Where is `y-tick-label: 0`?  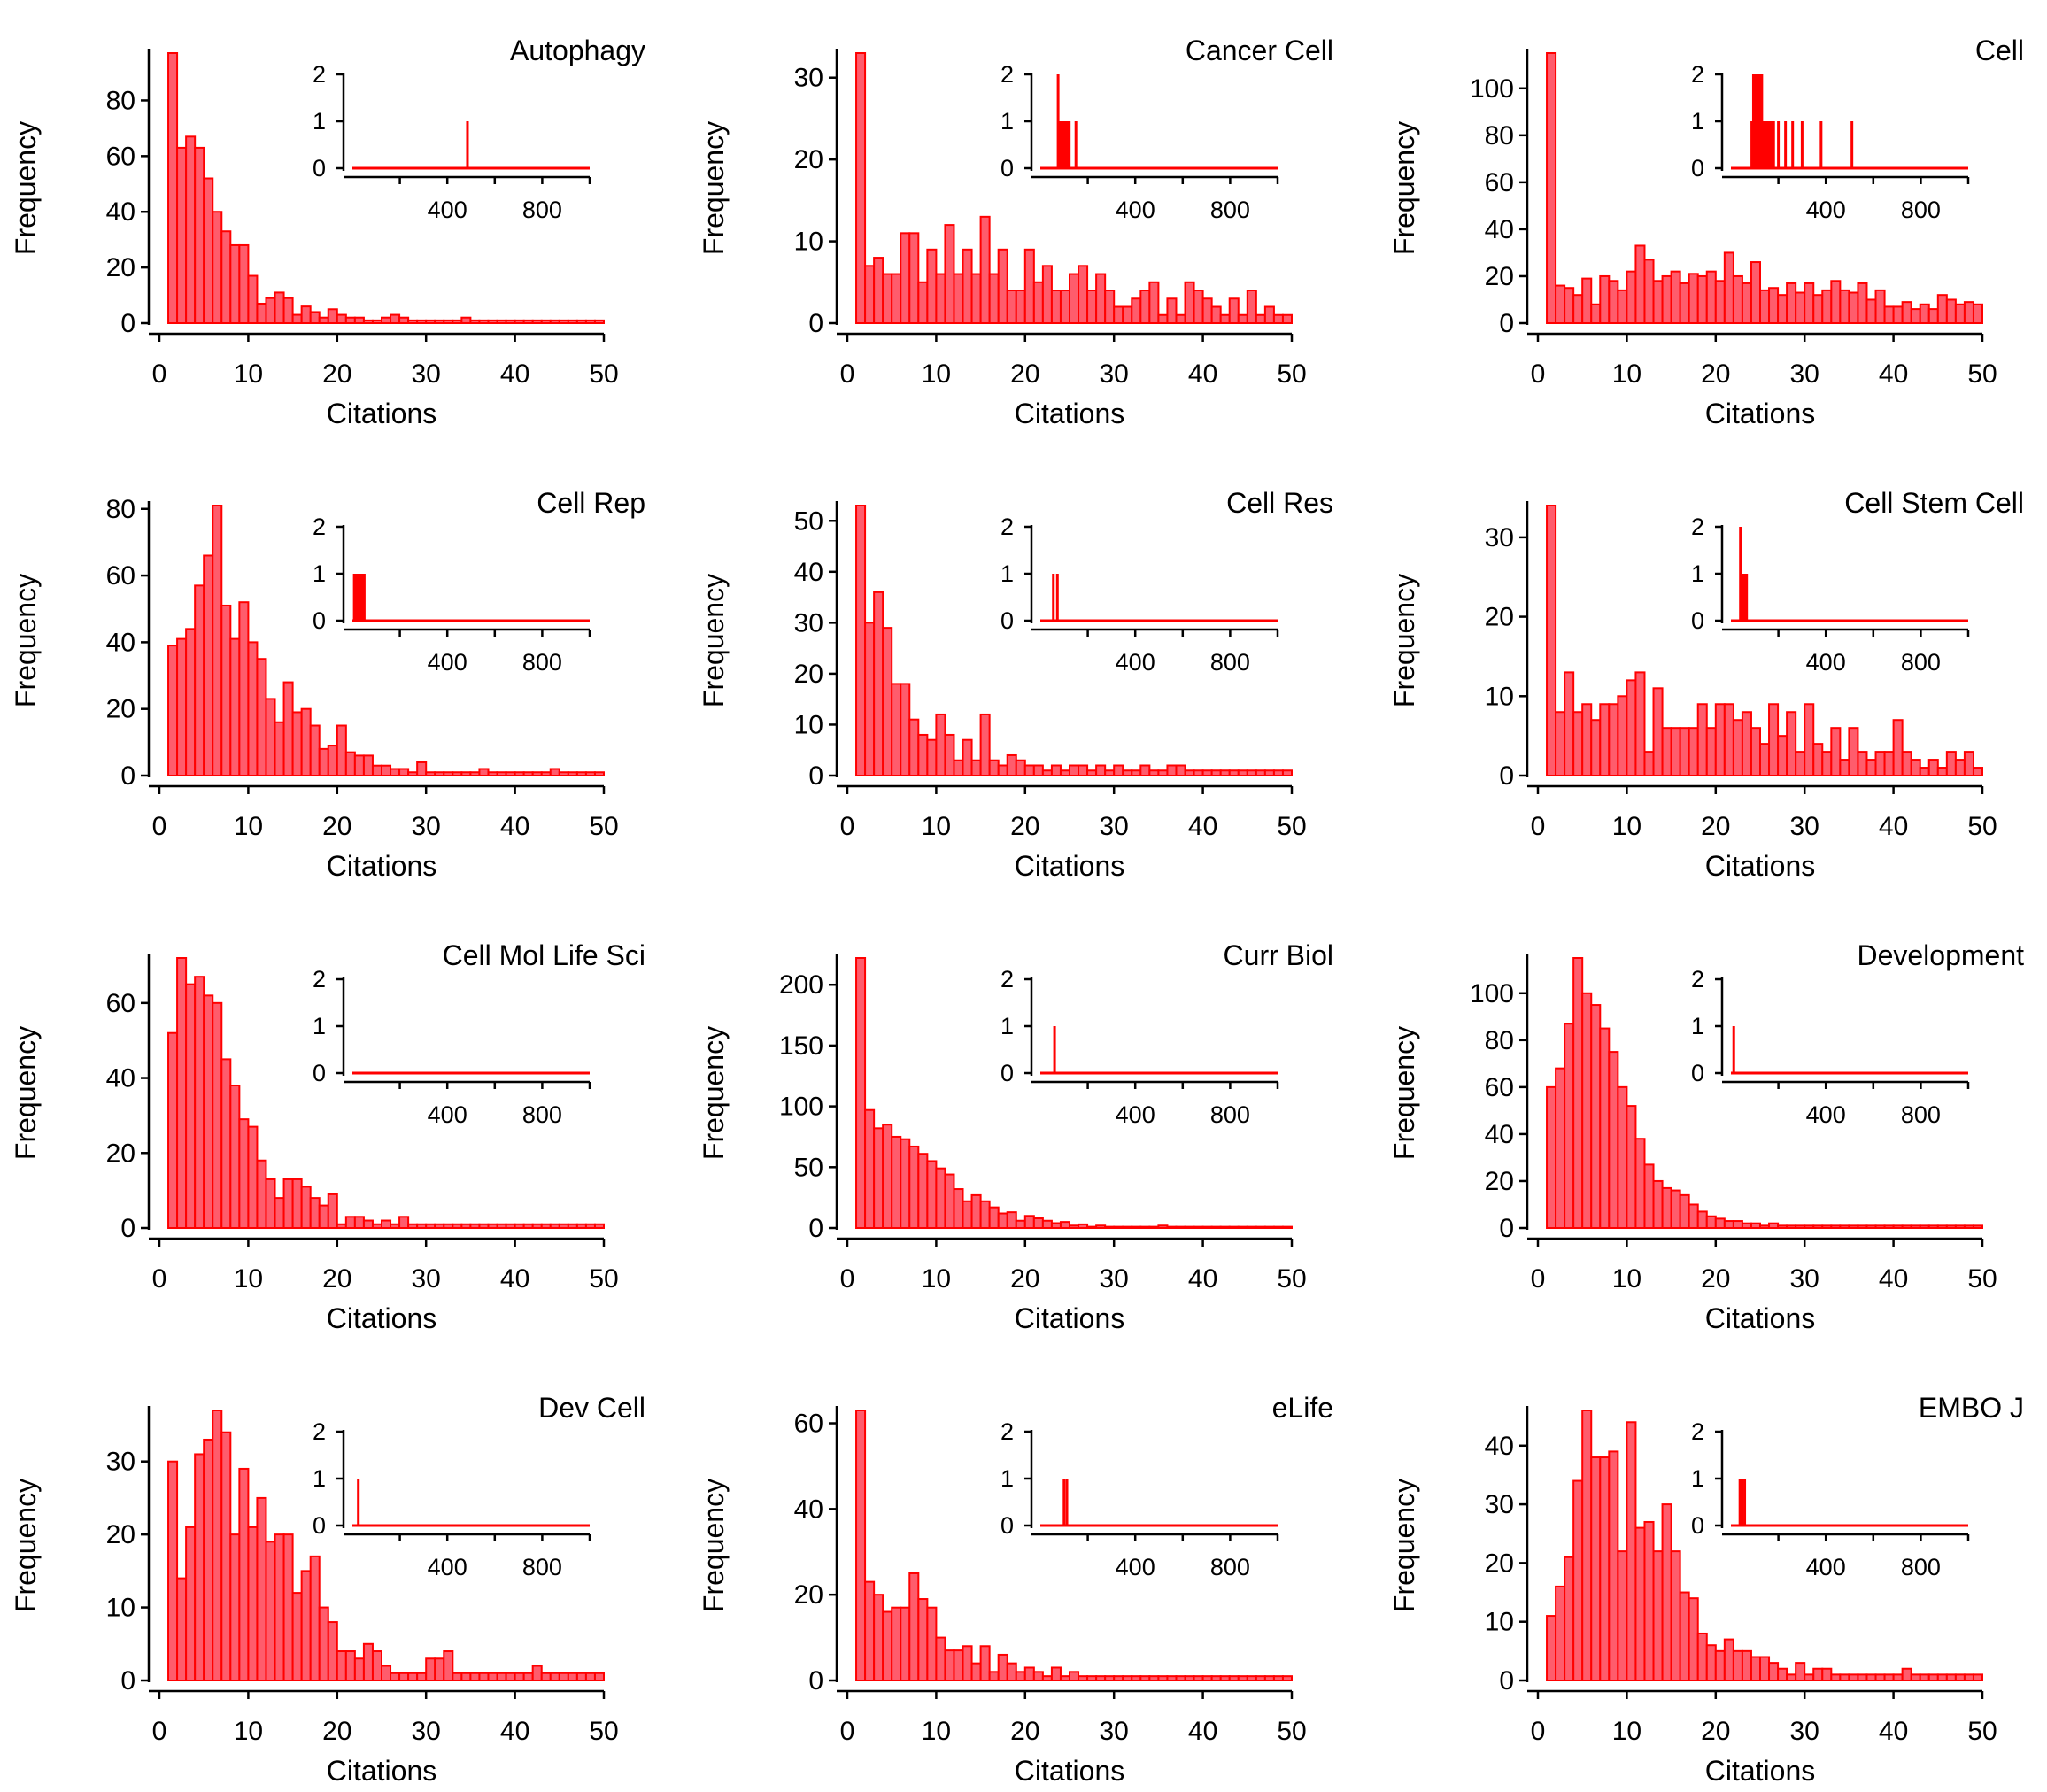 y-tick-label: 0 is located at coordinates (127, 1681).